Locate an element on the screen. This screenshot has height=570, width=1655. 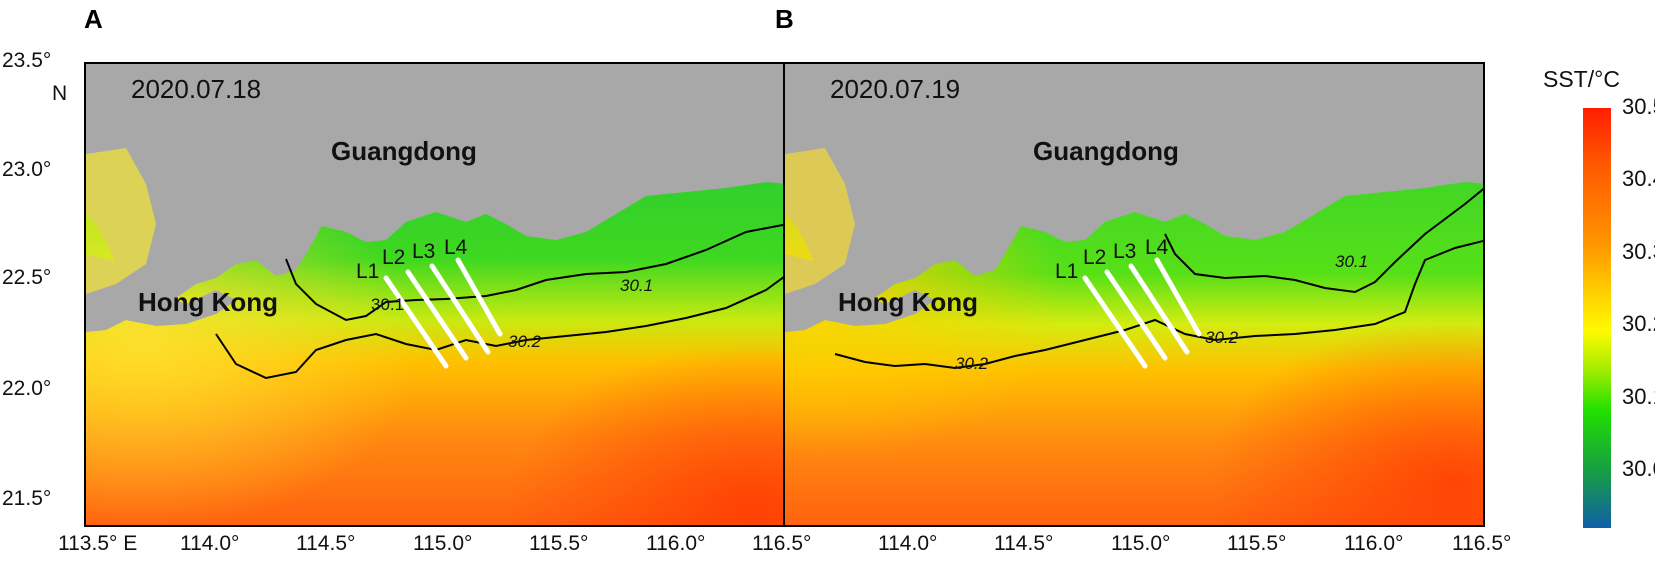
place-label-guangdong-a: Guangdong is located at coordinates (404, 151).